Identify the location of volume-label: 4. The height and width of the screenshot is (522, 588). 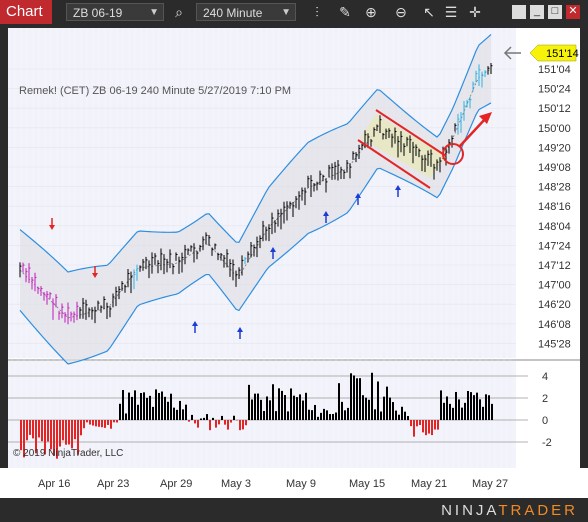
(545, 377).